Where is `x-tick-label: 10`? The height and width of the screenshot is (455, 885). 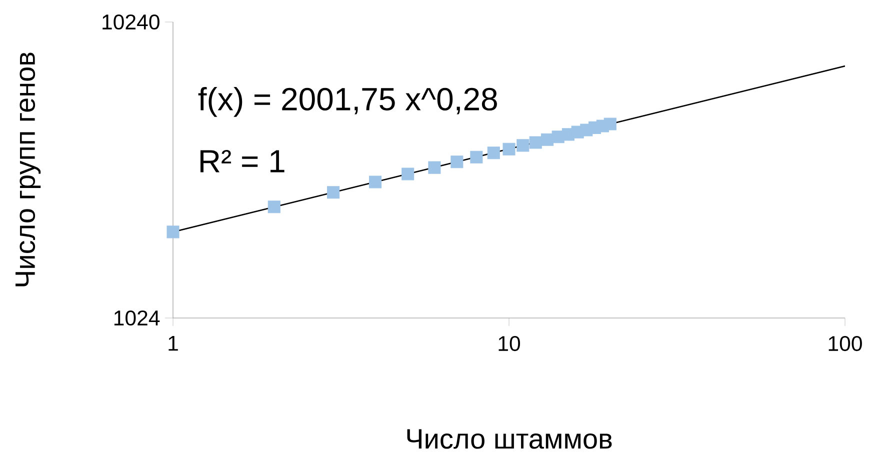
x-tick-label: 10 is located at coordinates (509, 344).